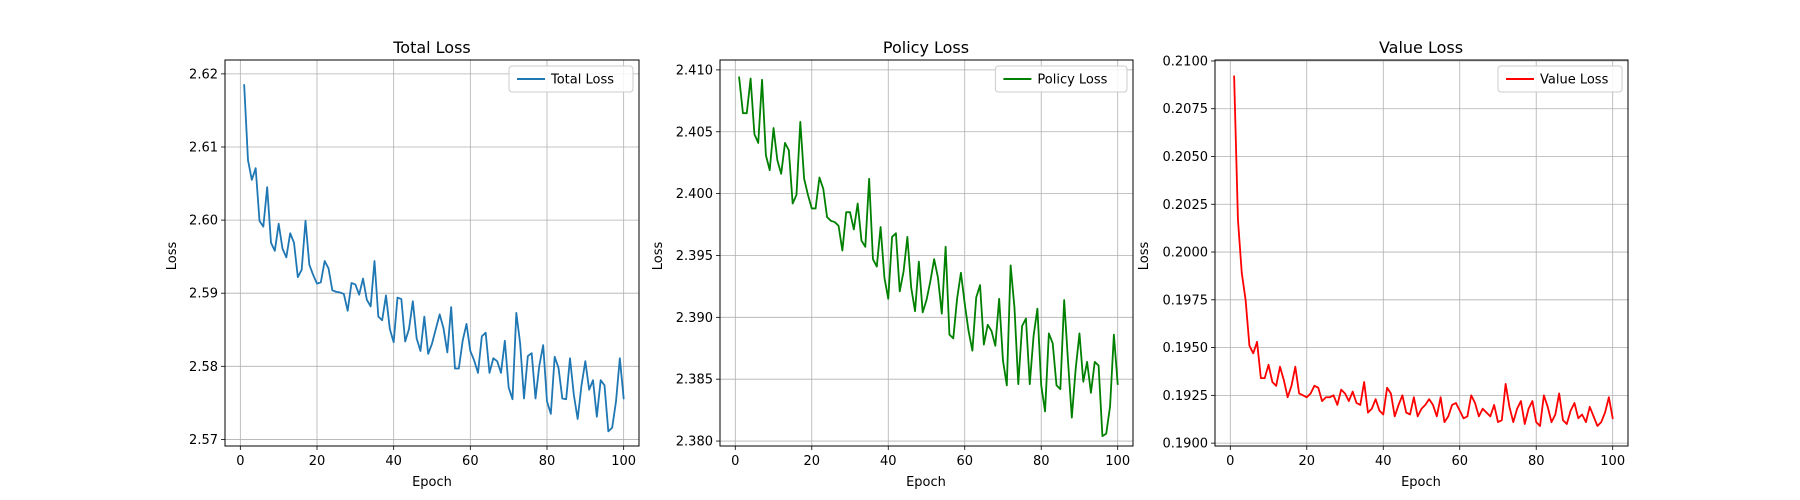 The height and width of the screenshot is (500, 1800). I want to click on y-tick-label: 2.400, so click(694, 194).